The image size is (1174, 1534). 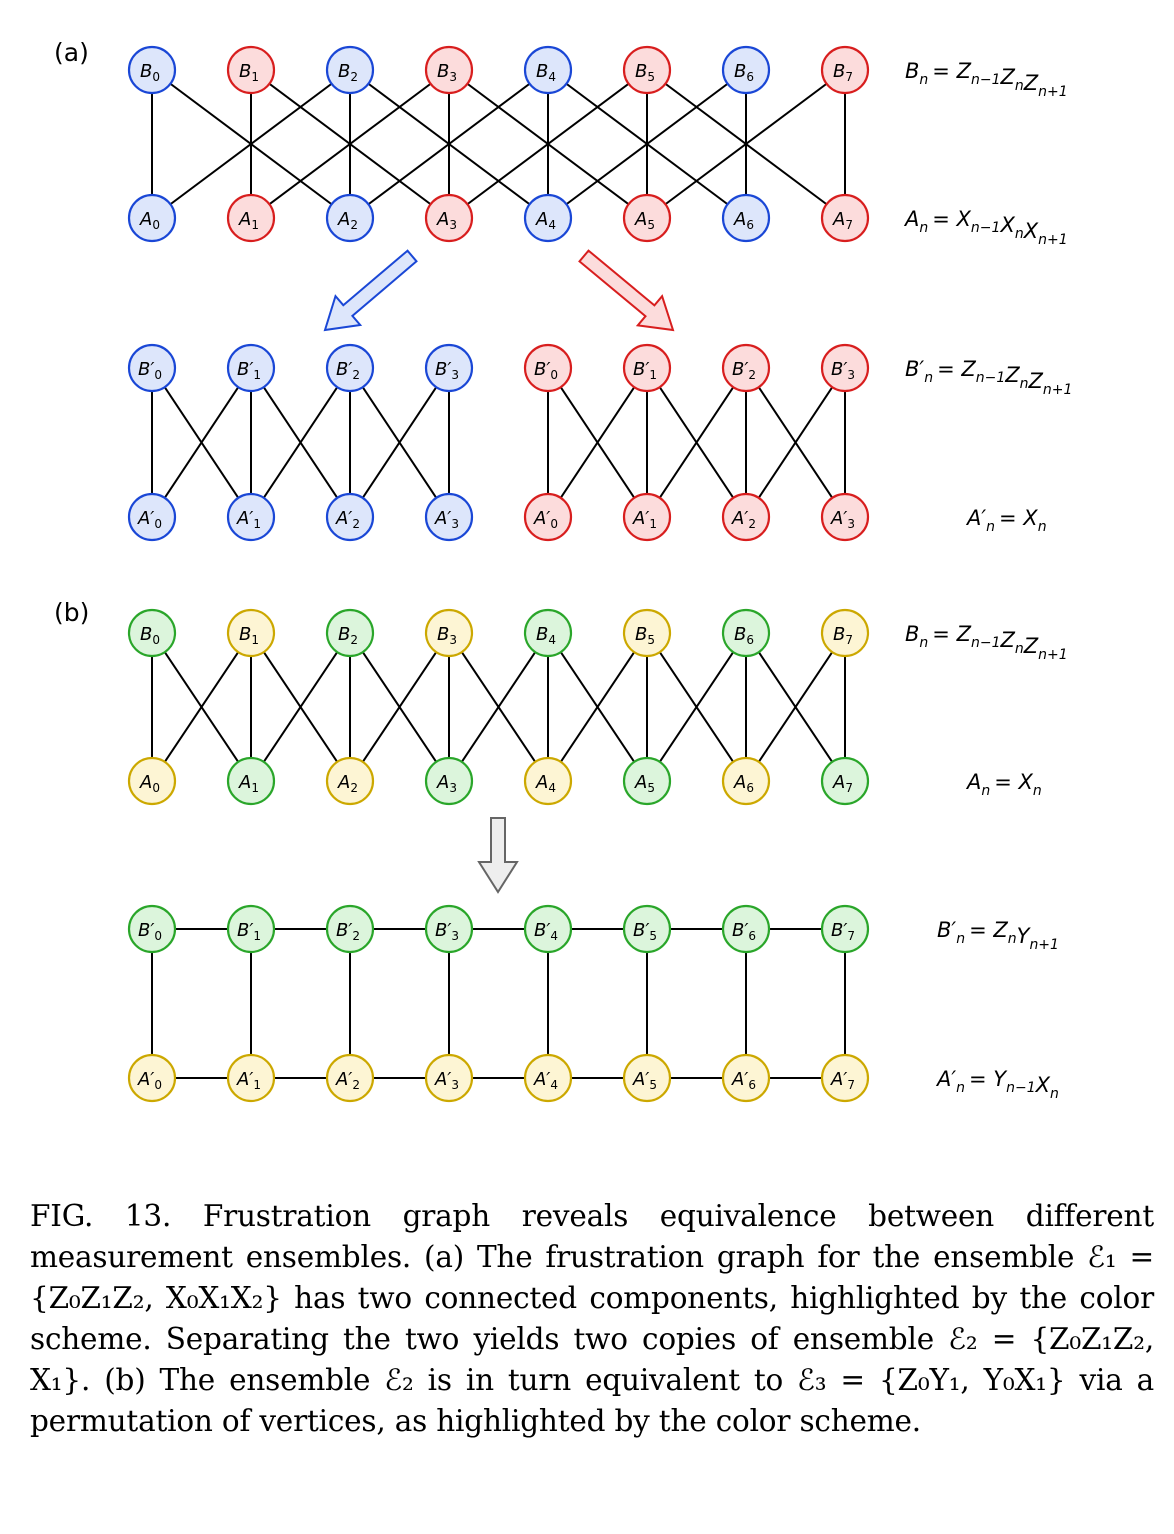 I want to click on node-label: B′2, so click(x=744, y=370).